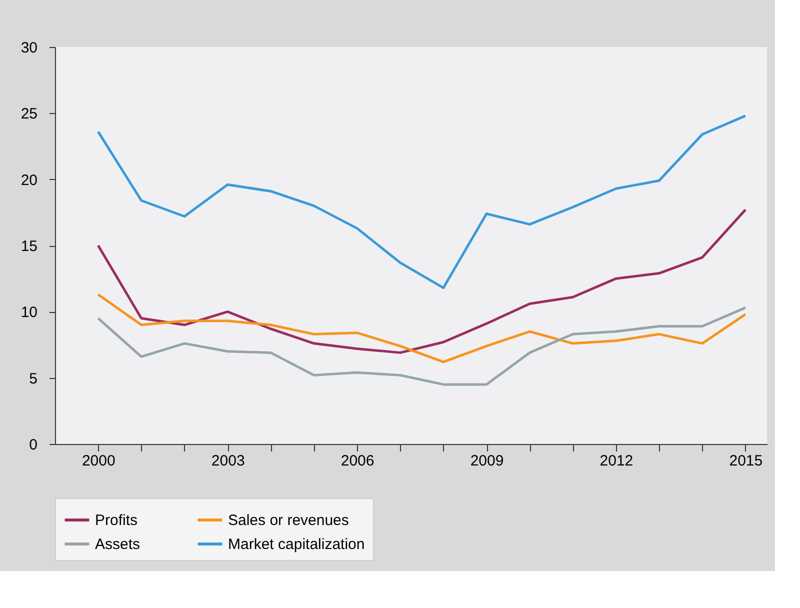 The height and width of the screenshot is (608, 800). What do you see at coordinates (296, 544) in the screenshot?
I see `legend-label: Market capitalization` at bounding box center [296, 544].